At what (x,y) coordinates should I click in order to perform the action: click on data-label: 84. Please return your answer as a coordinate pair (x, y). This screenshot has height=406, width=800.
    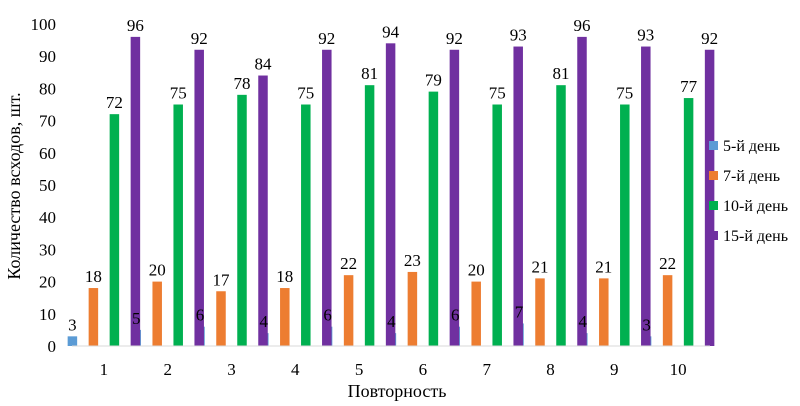
    Looking at the image, I should click on (264, 64).